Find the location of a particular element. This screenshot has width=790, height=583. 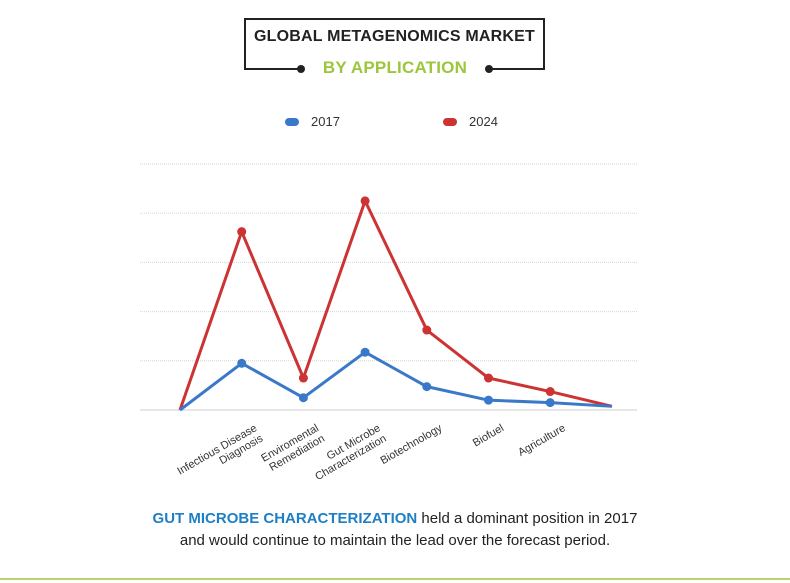

footer-divider is located at coordinates (395, 579).